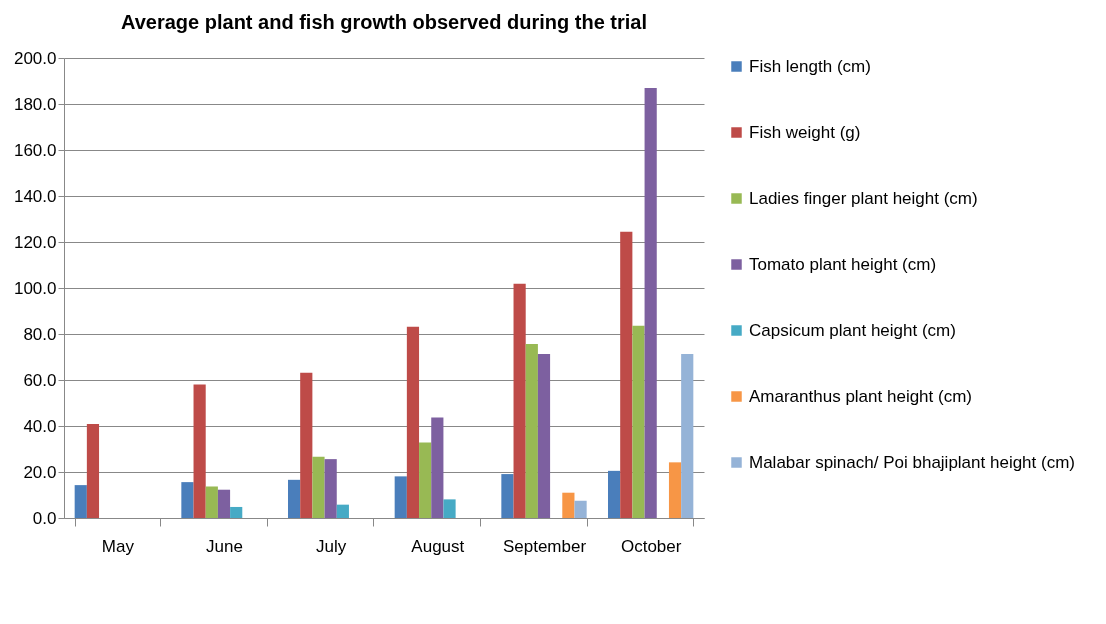 The height and width of the screenshot is (624, 1106). I want to click on y-tick-label: 20.0, so click(40, 472).